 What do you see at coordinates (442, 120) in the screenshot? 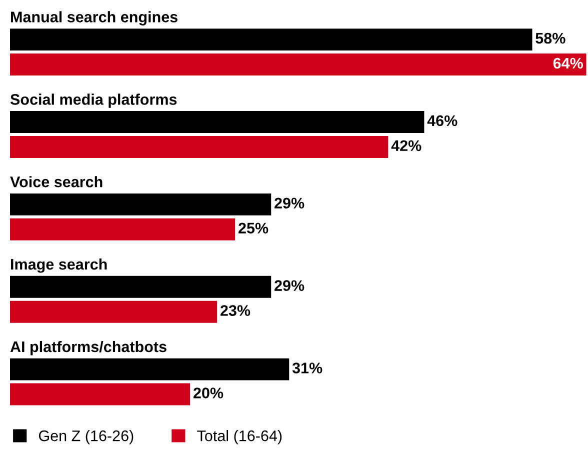
I see `data-label: 46%` at bounding box center [442, 120].